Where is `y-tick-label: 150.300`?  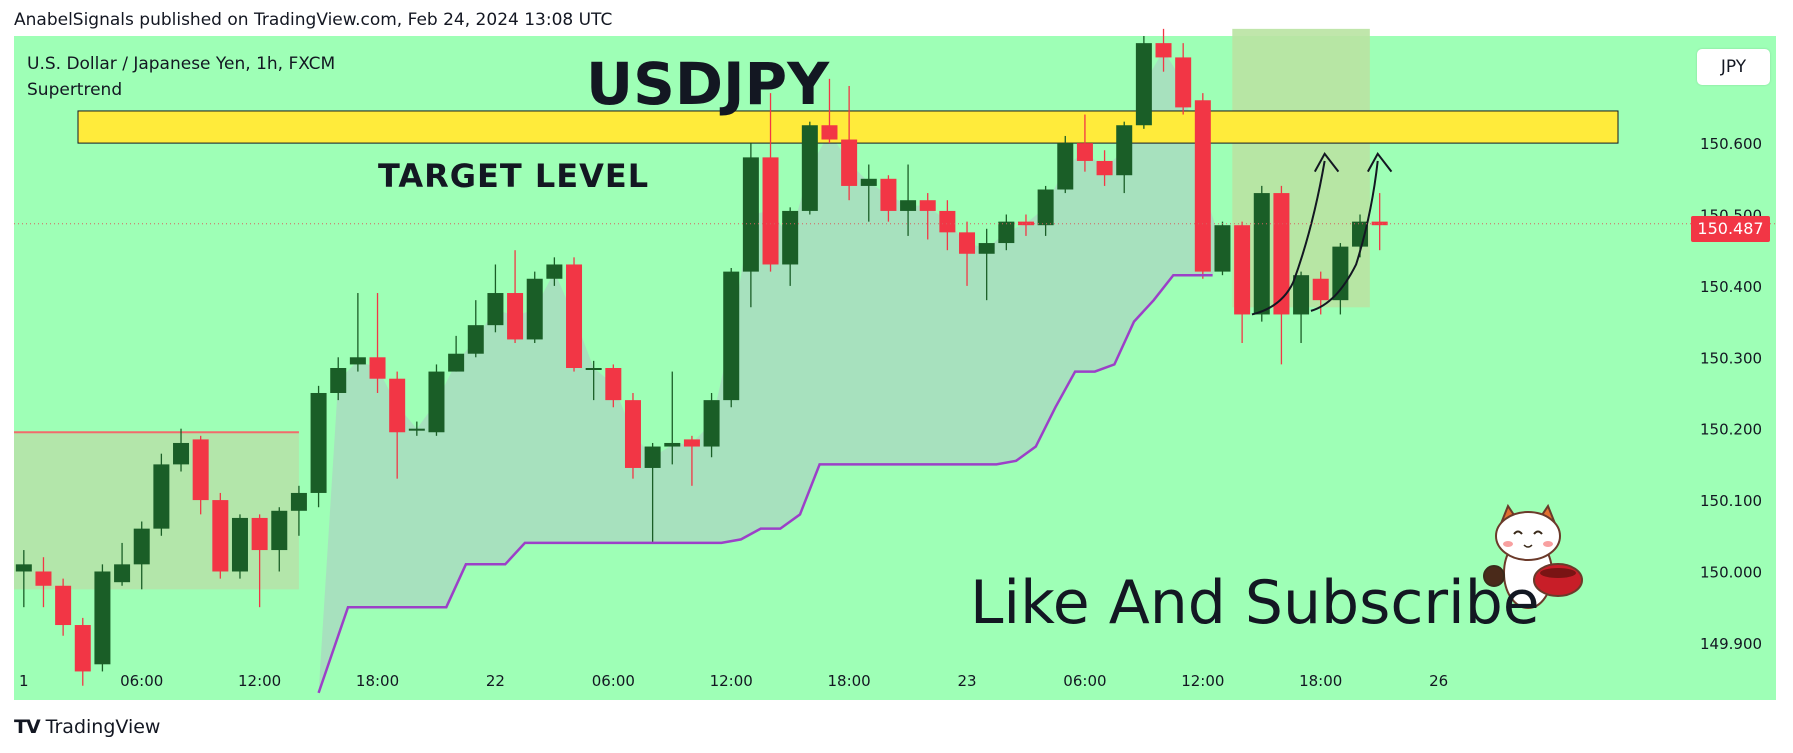 y-tick-label: 150.300 is located at coordinates (1731, 358).